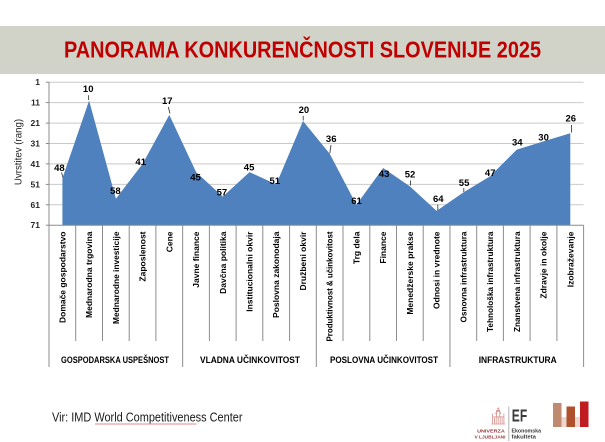 The height and width of the screenshot is (442, 605). Describe the element at coordinates (524, 437) in the screenshot. I see `svg-text: fakulteta` at that location.